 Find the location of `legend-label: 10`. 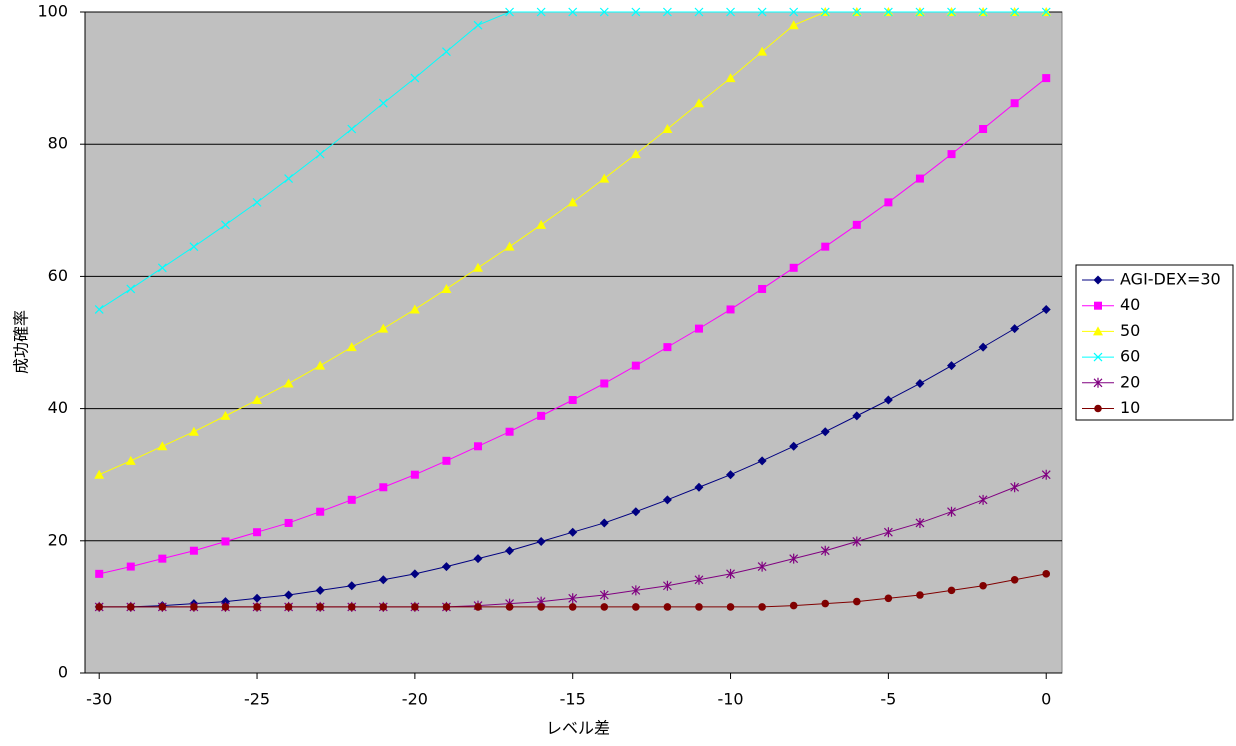

legend-label: 10 is located at coordinates (1130, 407).